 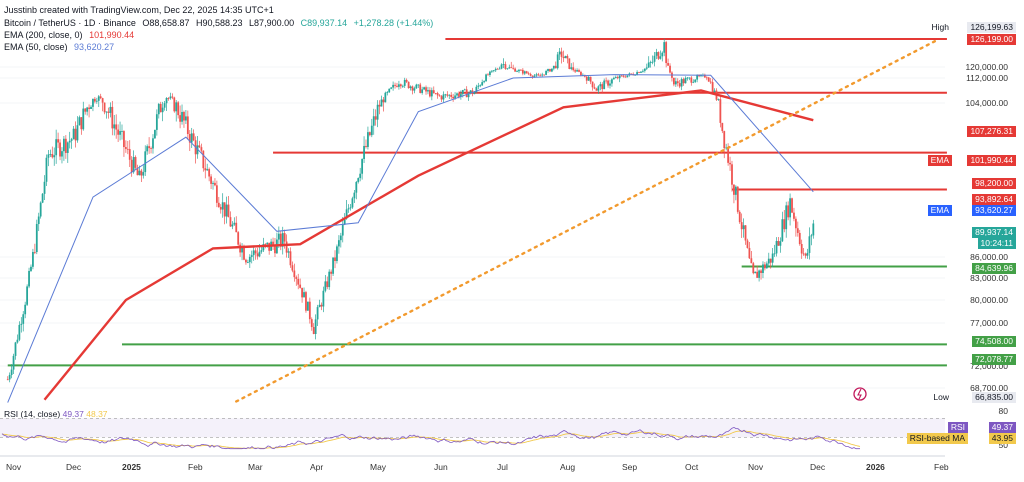 I want to click on rsi-ma-value-tag: 43.95, so click(x=1002, y=438).